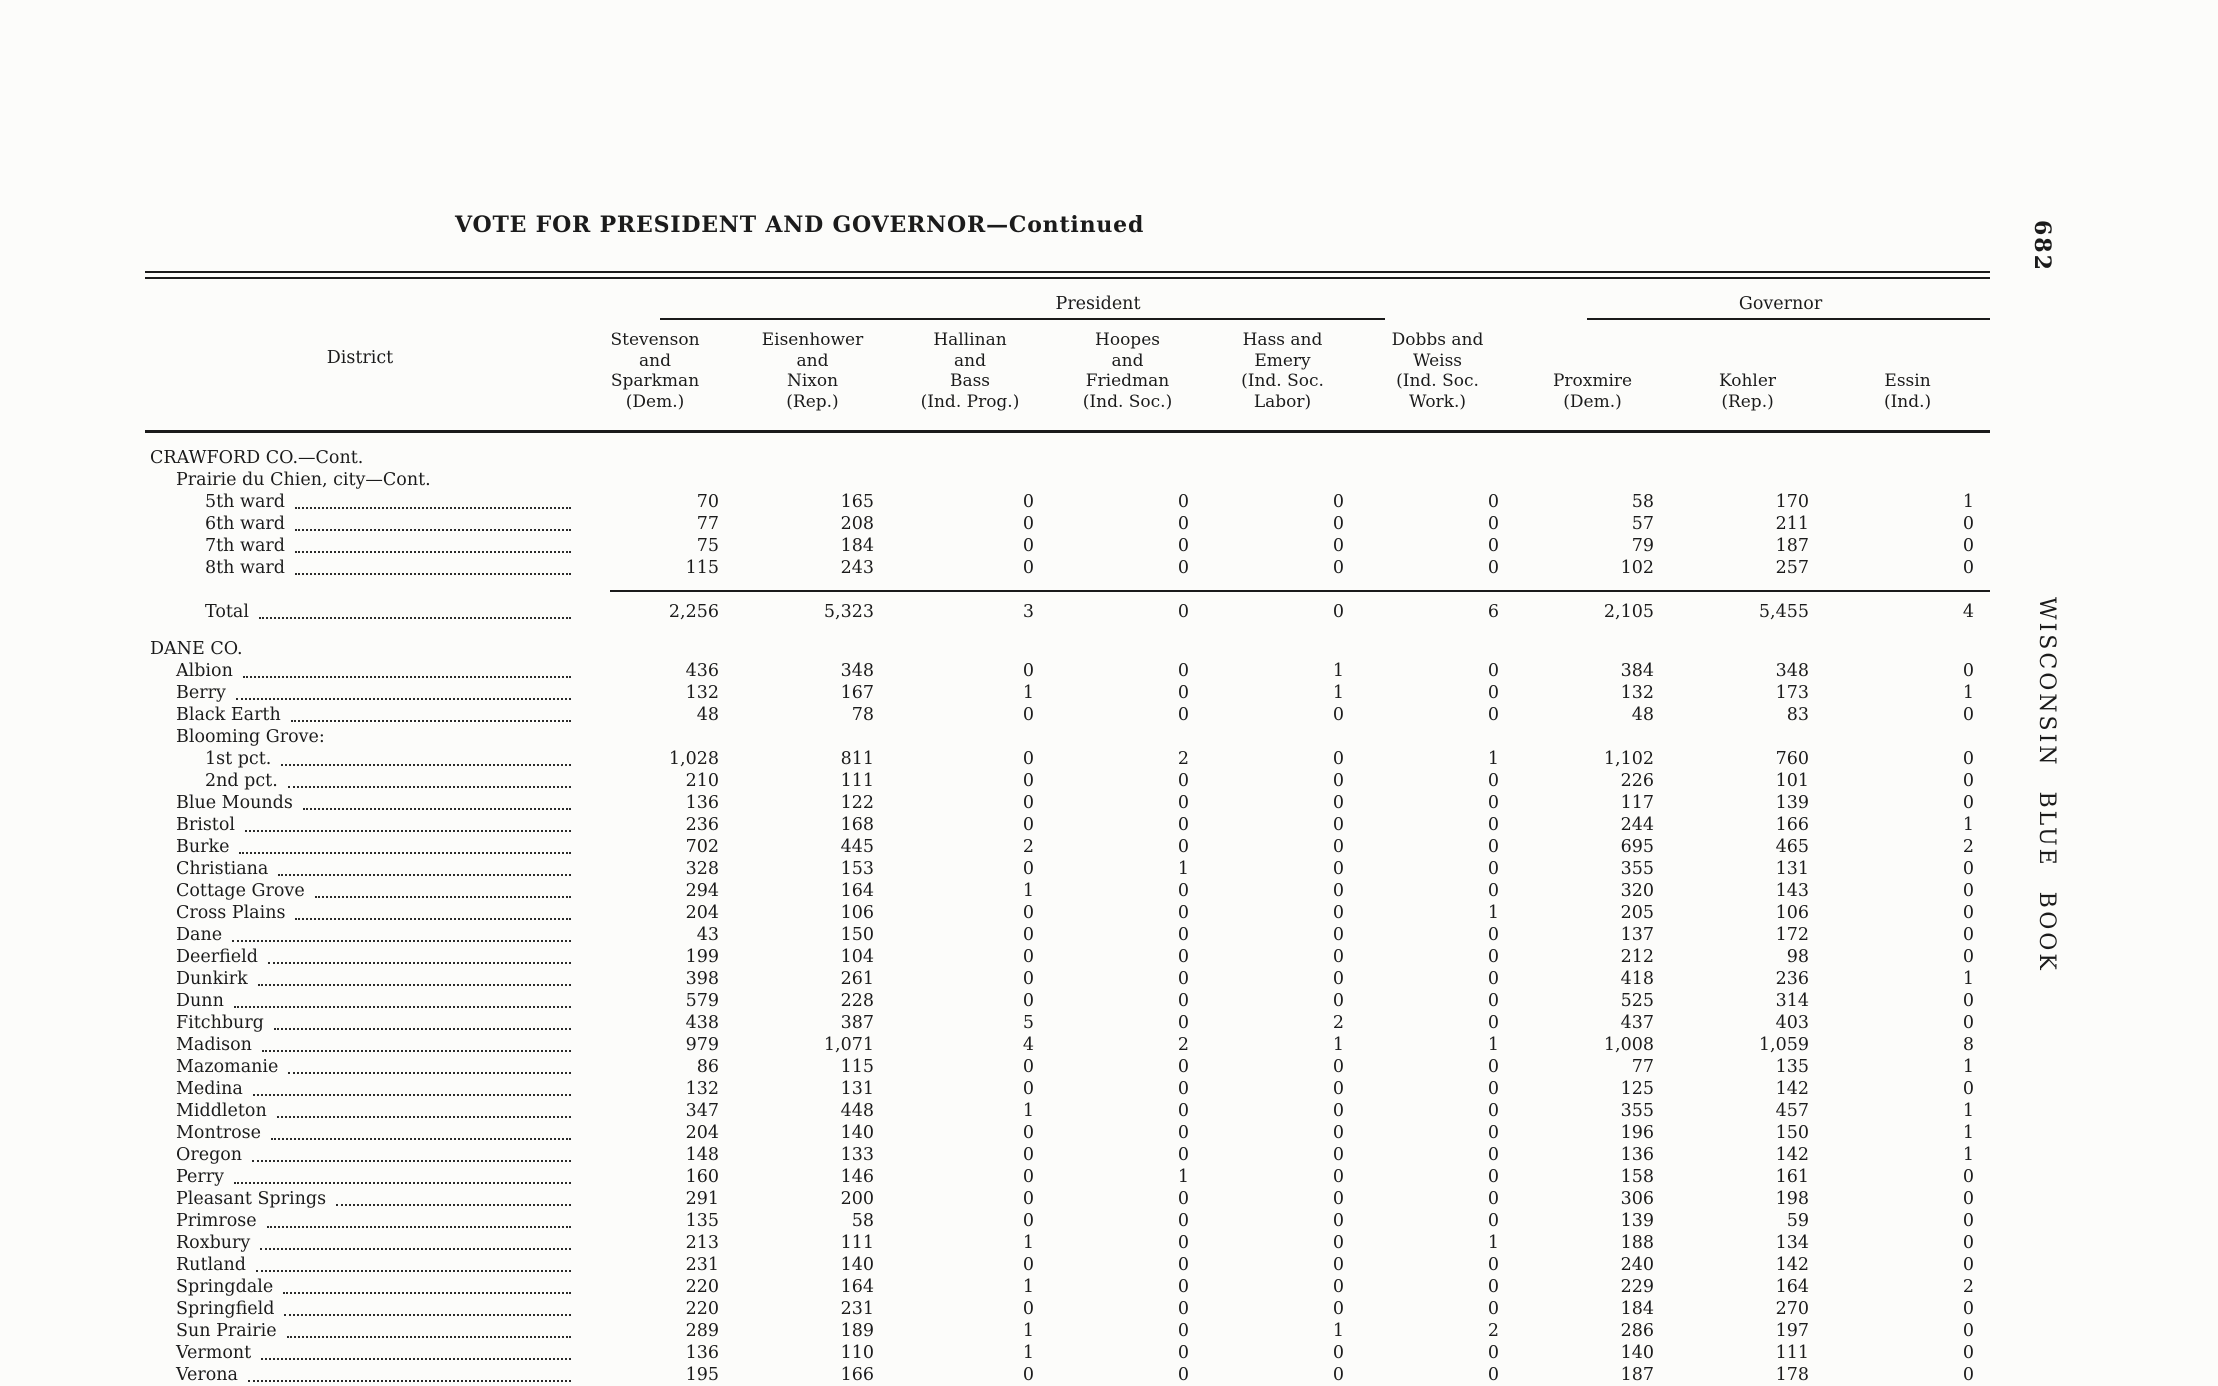 This screenshot has width=2218, height=1386. What do you see at coordinates (1592, 847) in the screenshot?
I see `value-cell: 695` at bounding box center [1592, 847].